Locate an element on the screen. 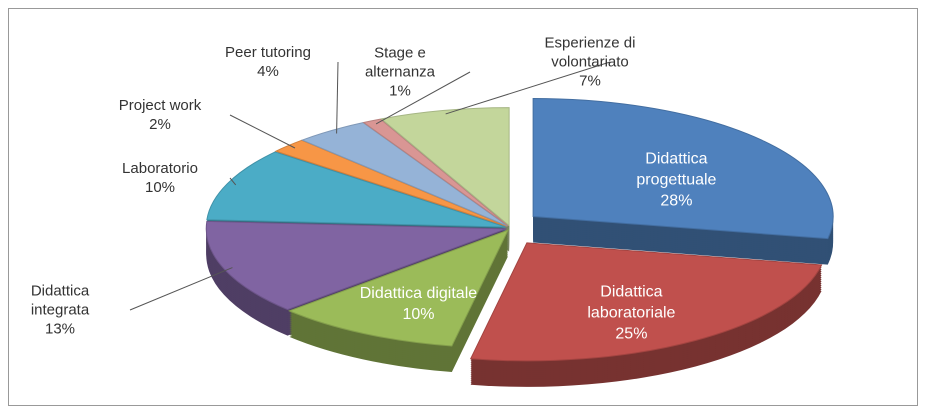  value-label: 13% is located at coordinates (60, 329).